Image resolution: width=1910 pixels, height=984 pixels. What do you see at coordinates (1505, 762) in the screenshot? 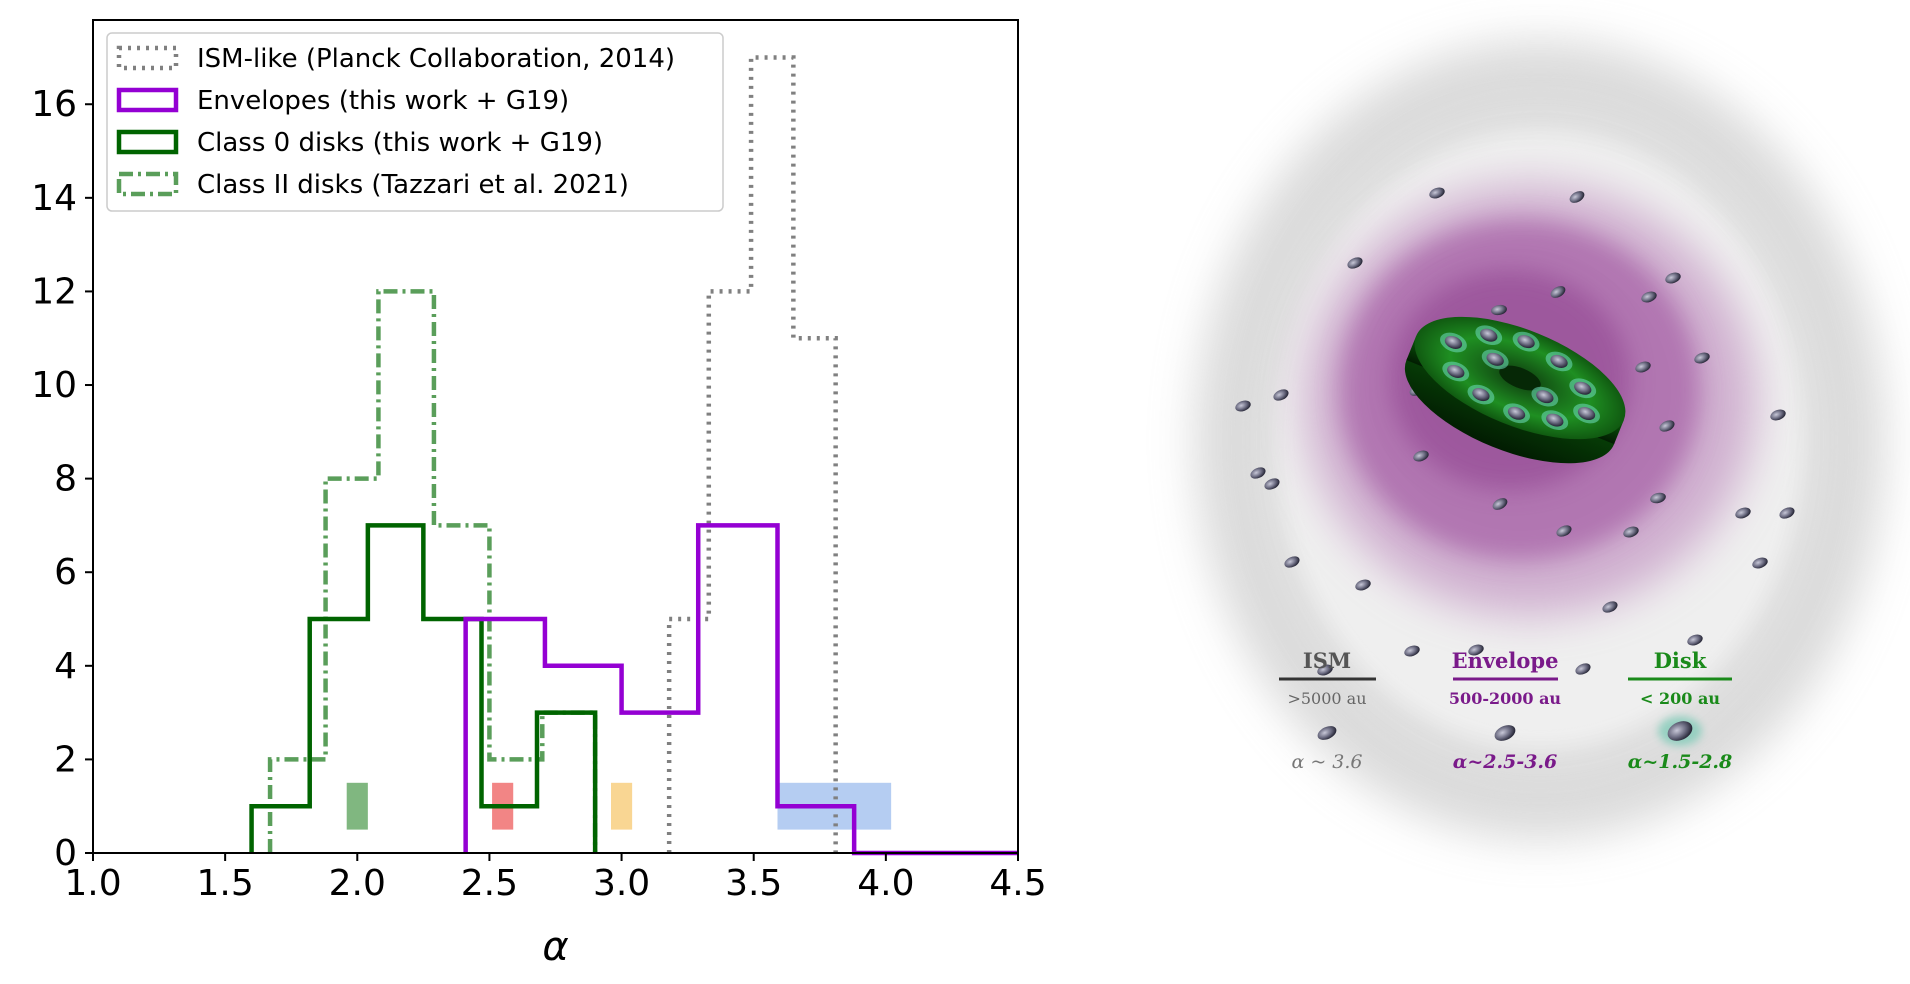
I see `envelope-alpha: α~2.5-3.6` at bounding box center [1505, 762].